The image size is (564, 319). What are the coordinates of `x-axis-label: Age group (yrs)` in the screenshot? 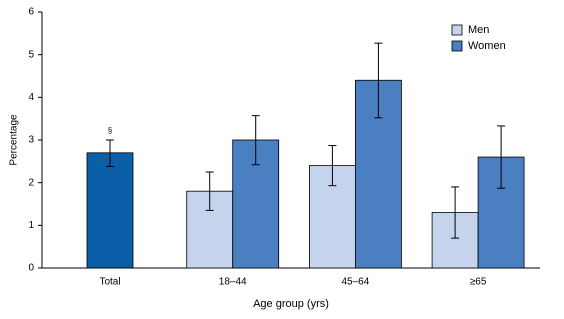 It's located at (291, 304).